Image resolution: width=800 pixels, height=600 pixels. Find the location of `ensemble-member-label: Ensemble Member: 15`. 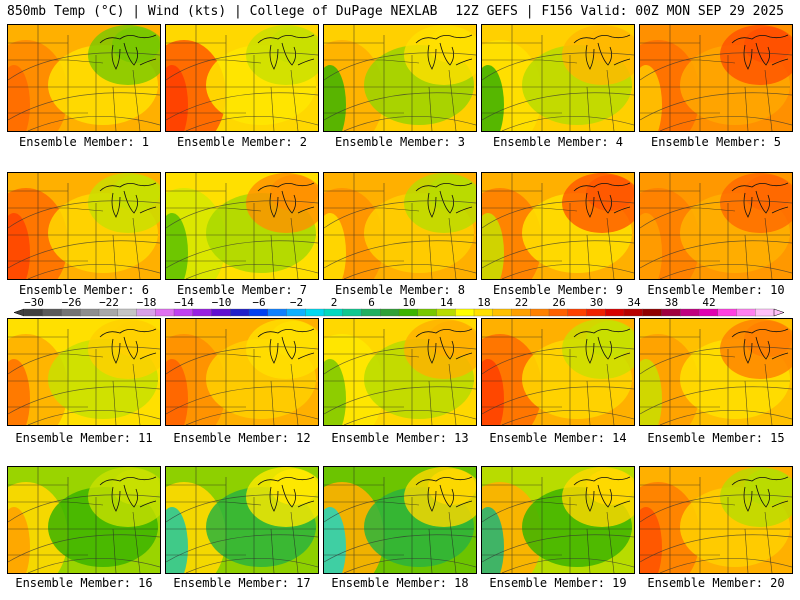

ensemble-member-label: Ensemble Member: 15 is located at coordinates (716, 438).